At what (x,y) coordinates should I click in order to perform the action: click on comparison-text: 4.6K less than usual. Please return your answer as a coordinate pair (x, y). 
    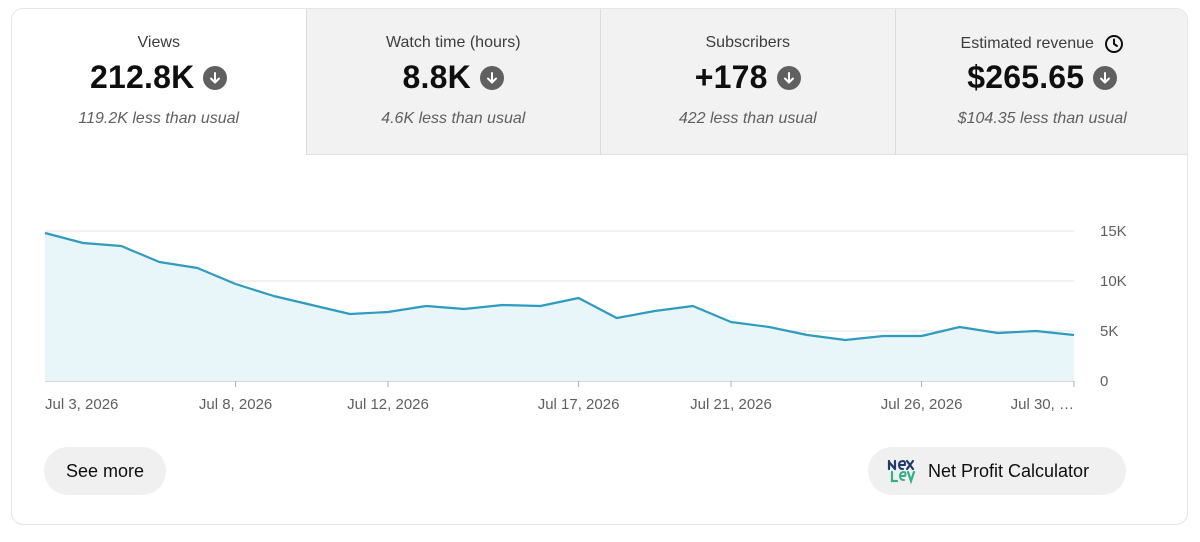
    Looking at the image, I should click on (453, 118).